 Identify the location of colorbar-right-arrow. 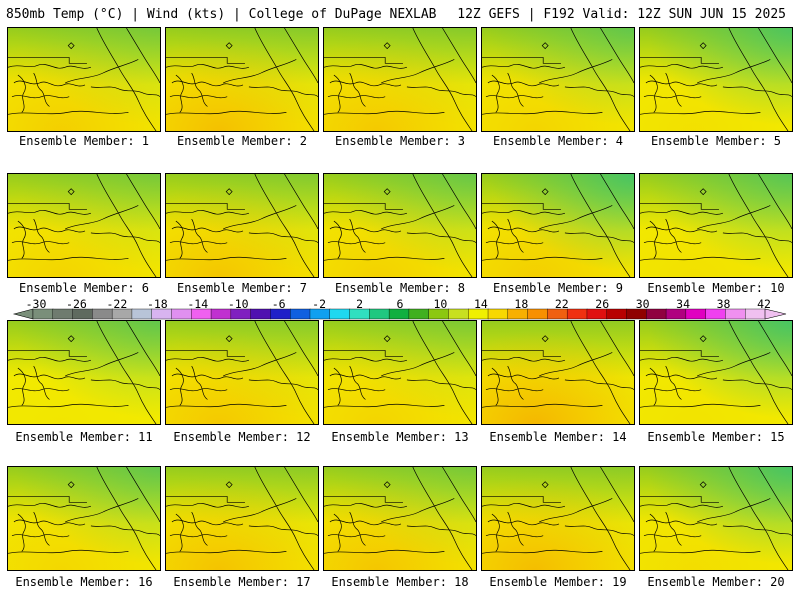
(775, 314).